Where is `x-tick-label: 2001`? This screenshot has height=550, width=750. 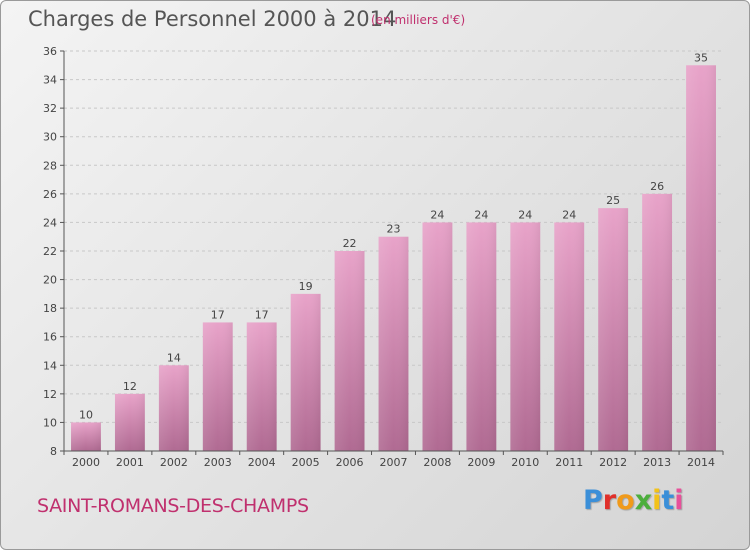
x-tick-label: 2001 is located at coordinates (130, 462).